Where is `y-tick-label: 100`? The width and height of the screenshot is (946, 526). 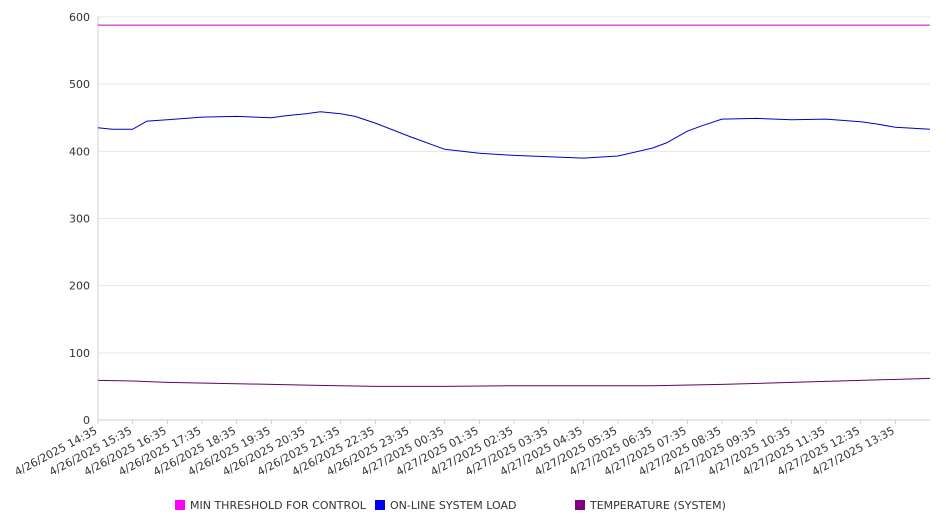
y-tick-label: 100 is located at coordinates (79, 353).